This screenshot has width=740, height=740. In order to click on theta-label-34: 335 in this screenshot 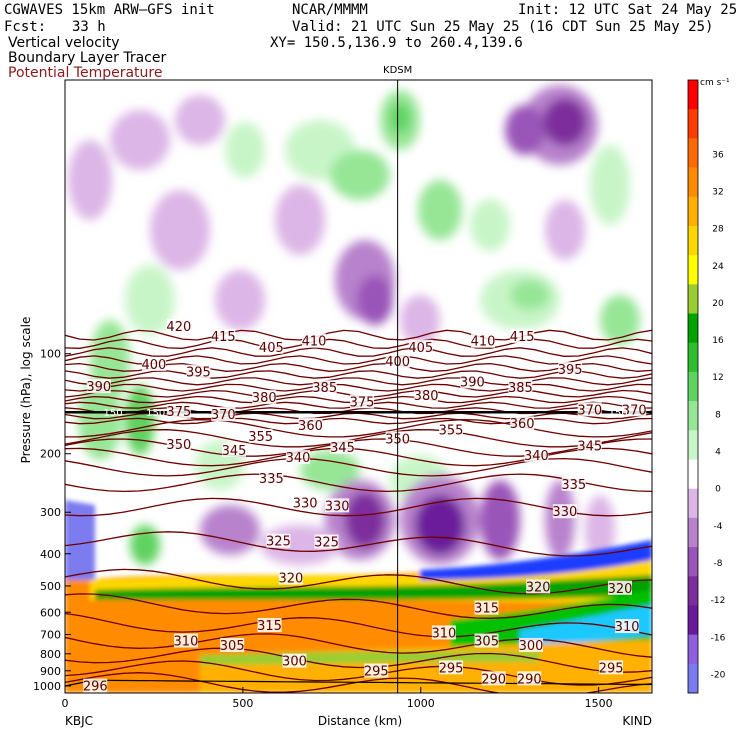, I will do `click(573, 485)`.